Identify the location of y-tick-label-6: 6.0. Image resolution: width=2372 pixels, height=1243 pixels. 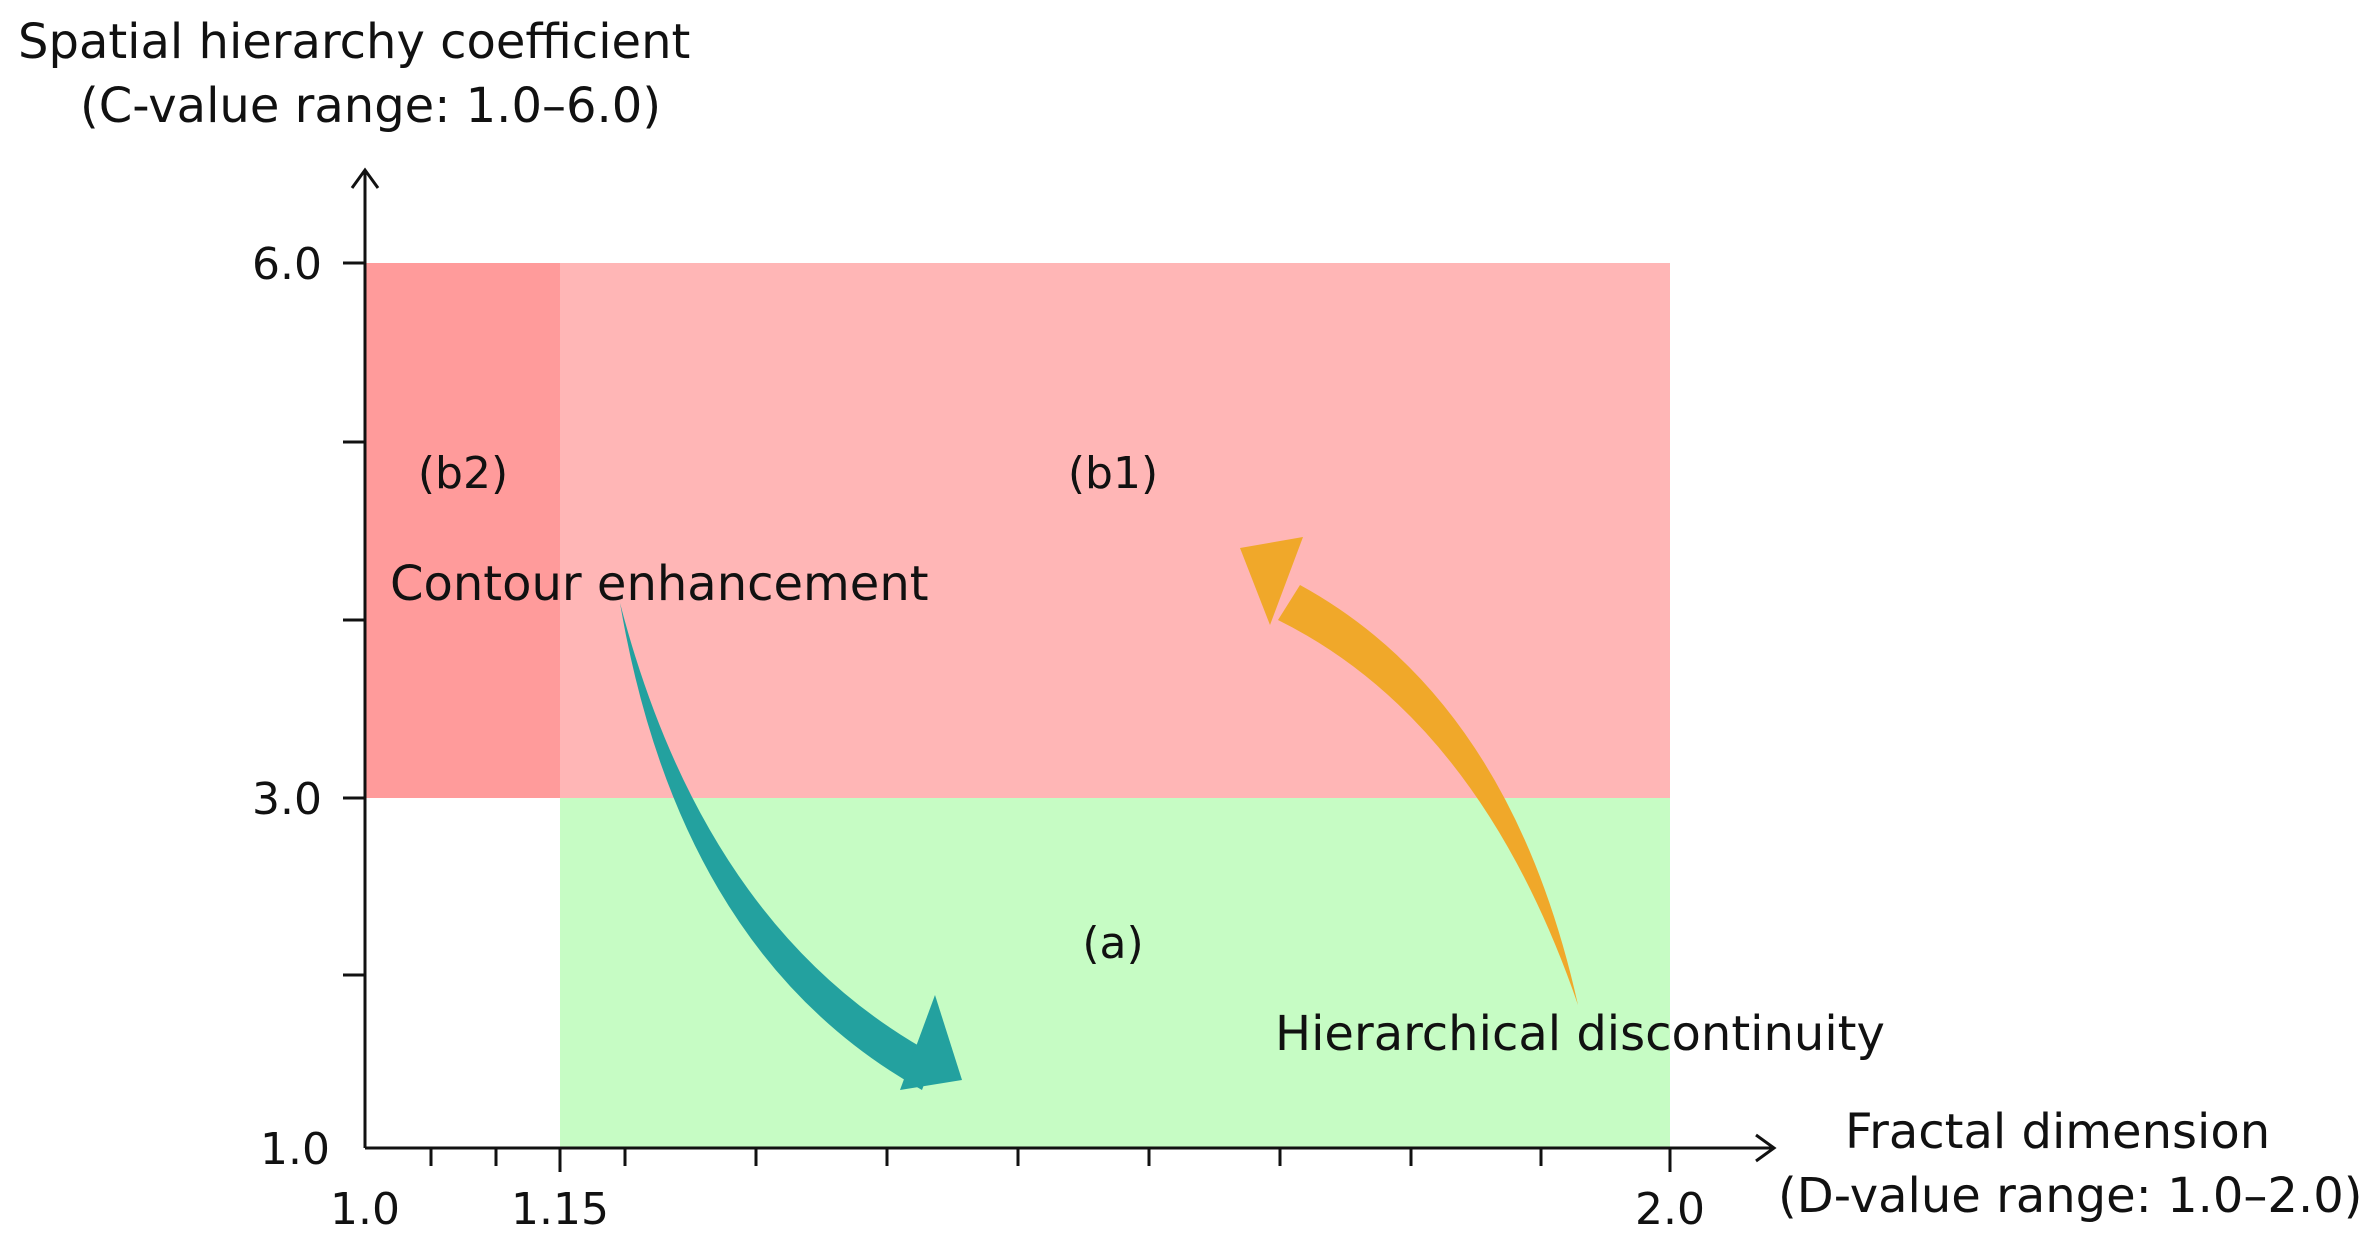
(287, 264).